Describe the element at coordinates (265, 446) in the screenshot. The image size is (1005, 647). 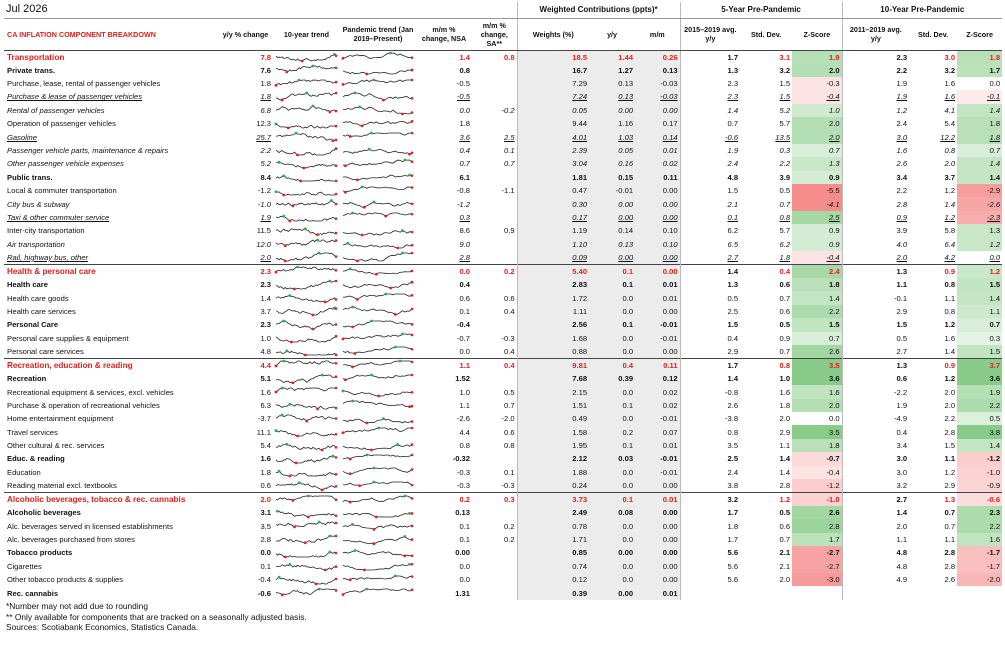
I see `yy-cell: 5.4` at that location.